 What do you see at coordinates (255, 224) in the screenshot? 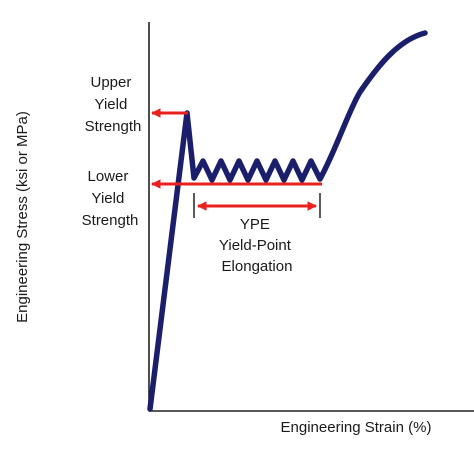
I see `ype-line-1: YPE` at bounding box center [255, 224].